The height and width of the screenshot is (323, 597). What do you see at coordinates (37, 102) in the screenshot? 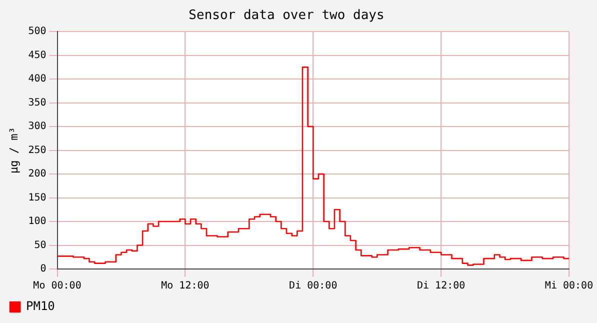
I see `y-tick-label: 350` at bounding box center [37, 102].